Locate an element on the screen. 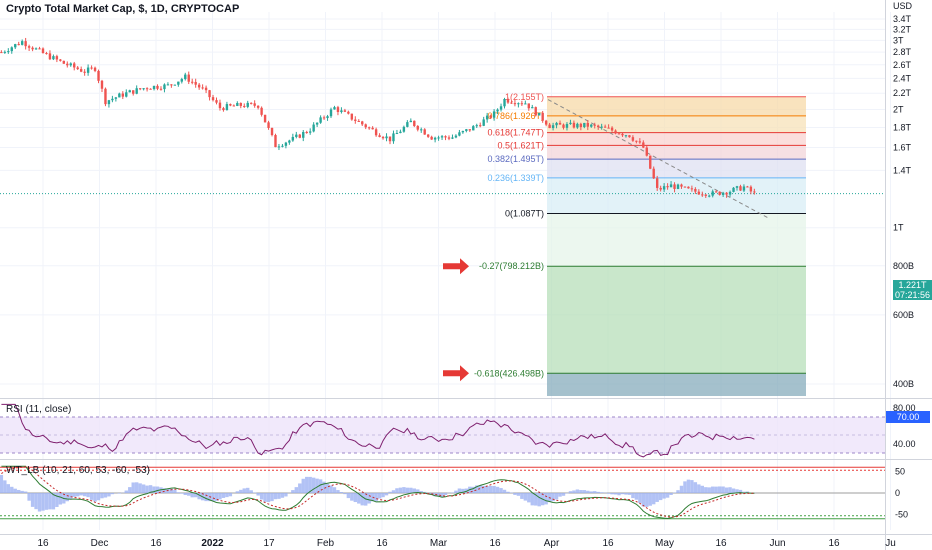 The width and height of the screenshot is (932, 550). wt-tick-label: -50 is located at coordinates (901, 515).